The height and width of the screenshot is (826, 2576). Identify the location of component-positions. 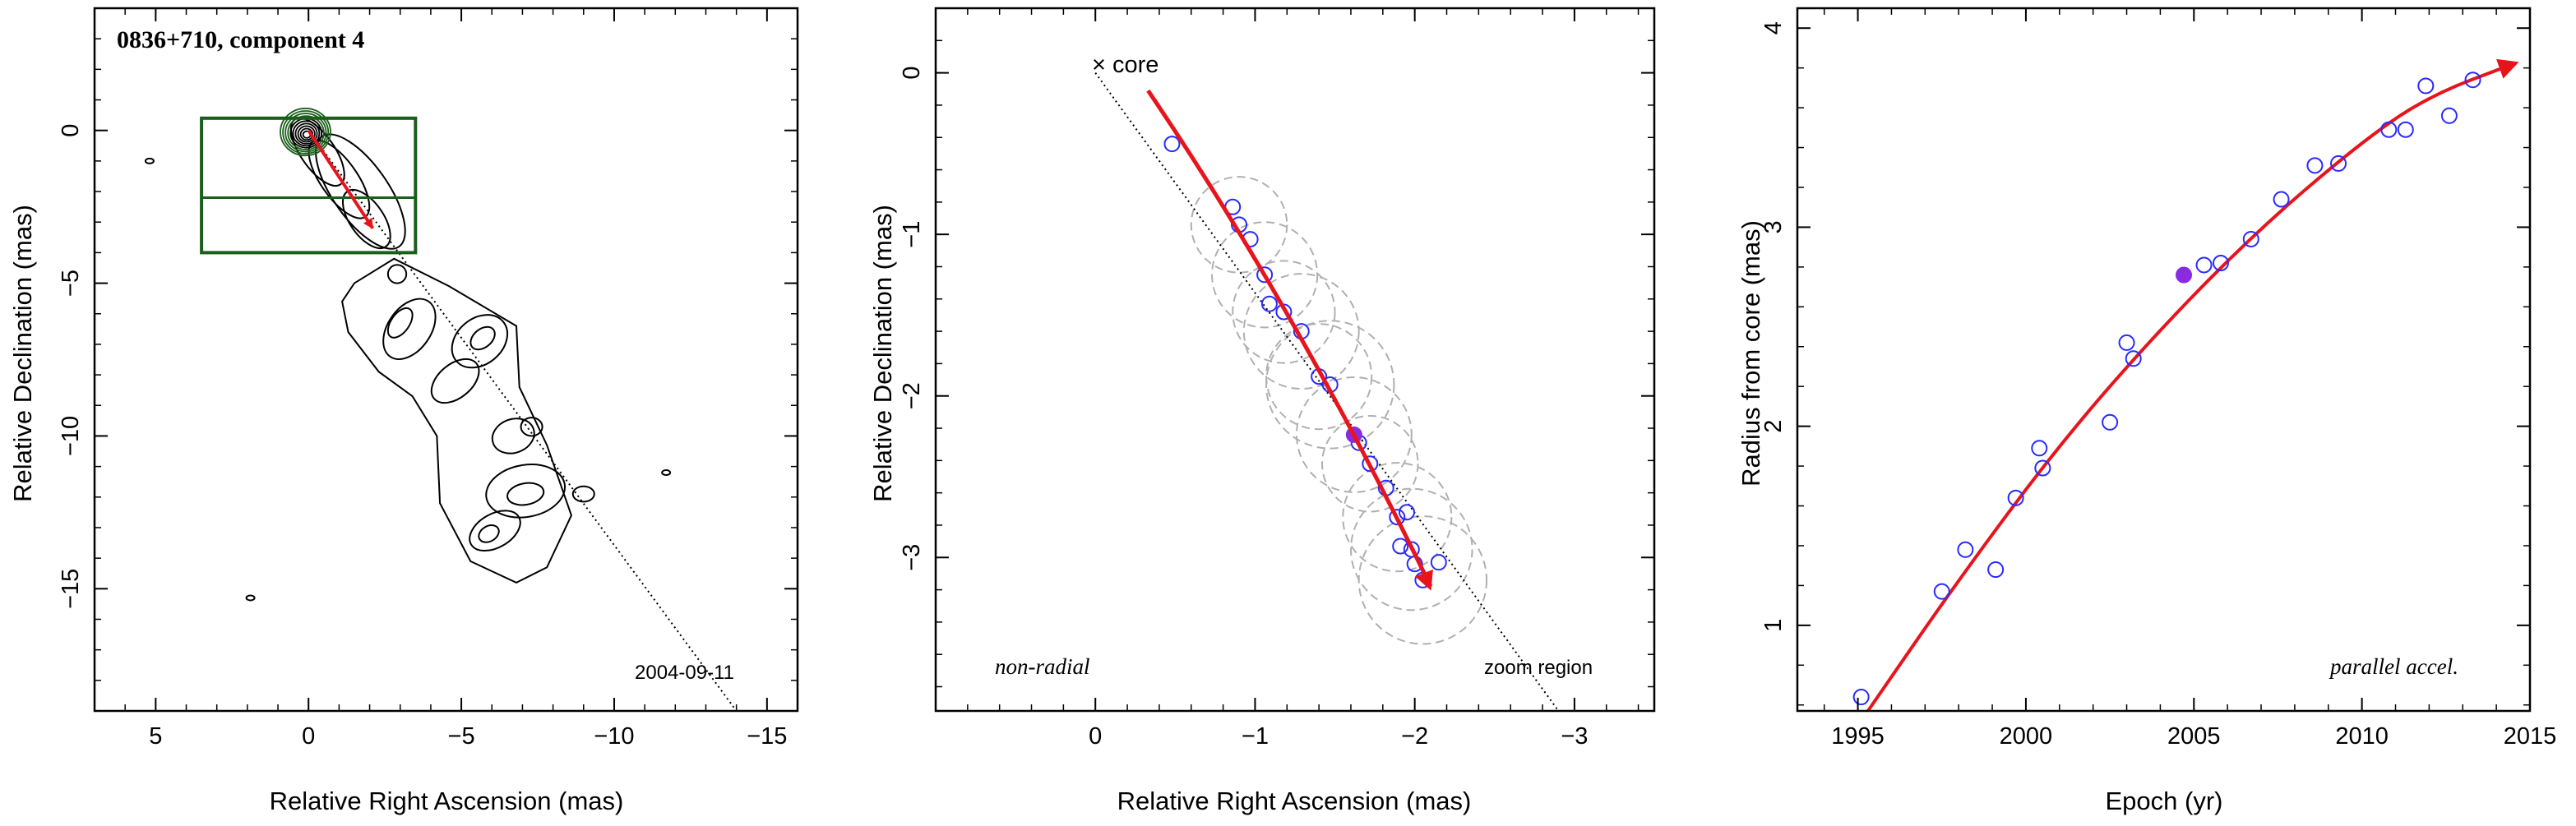
(1305, 362).